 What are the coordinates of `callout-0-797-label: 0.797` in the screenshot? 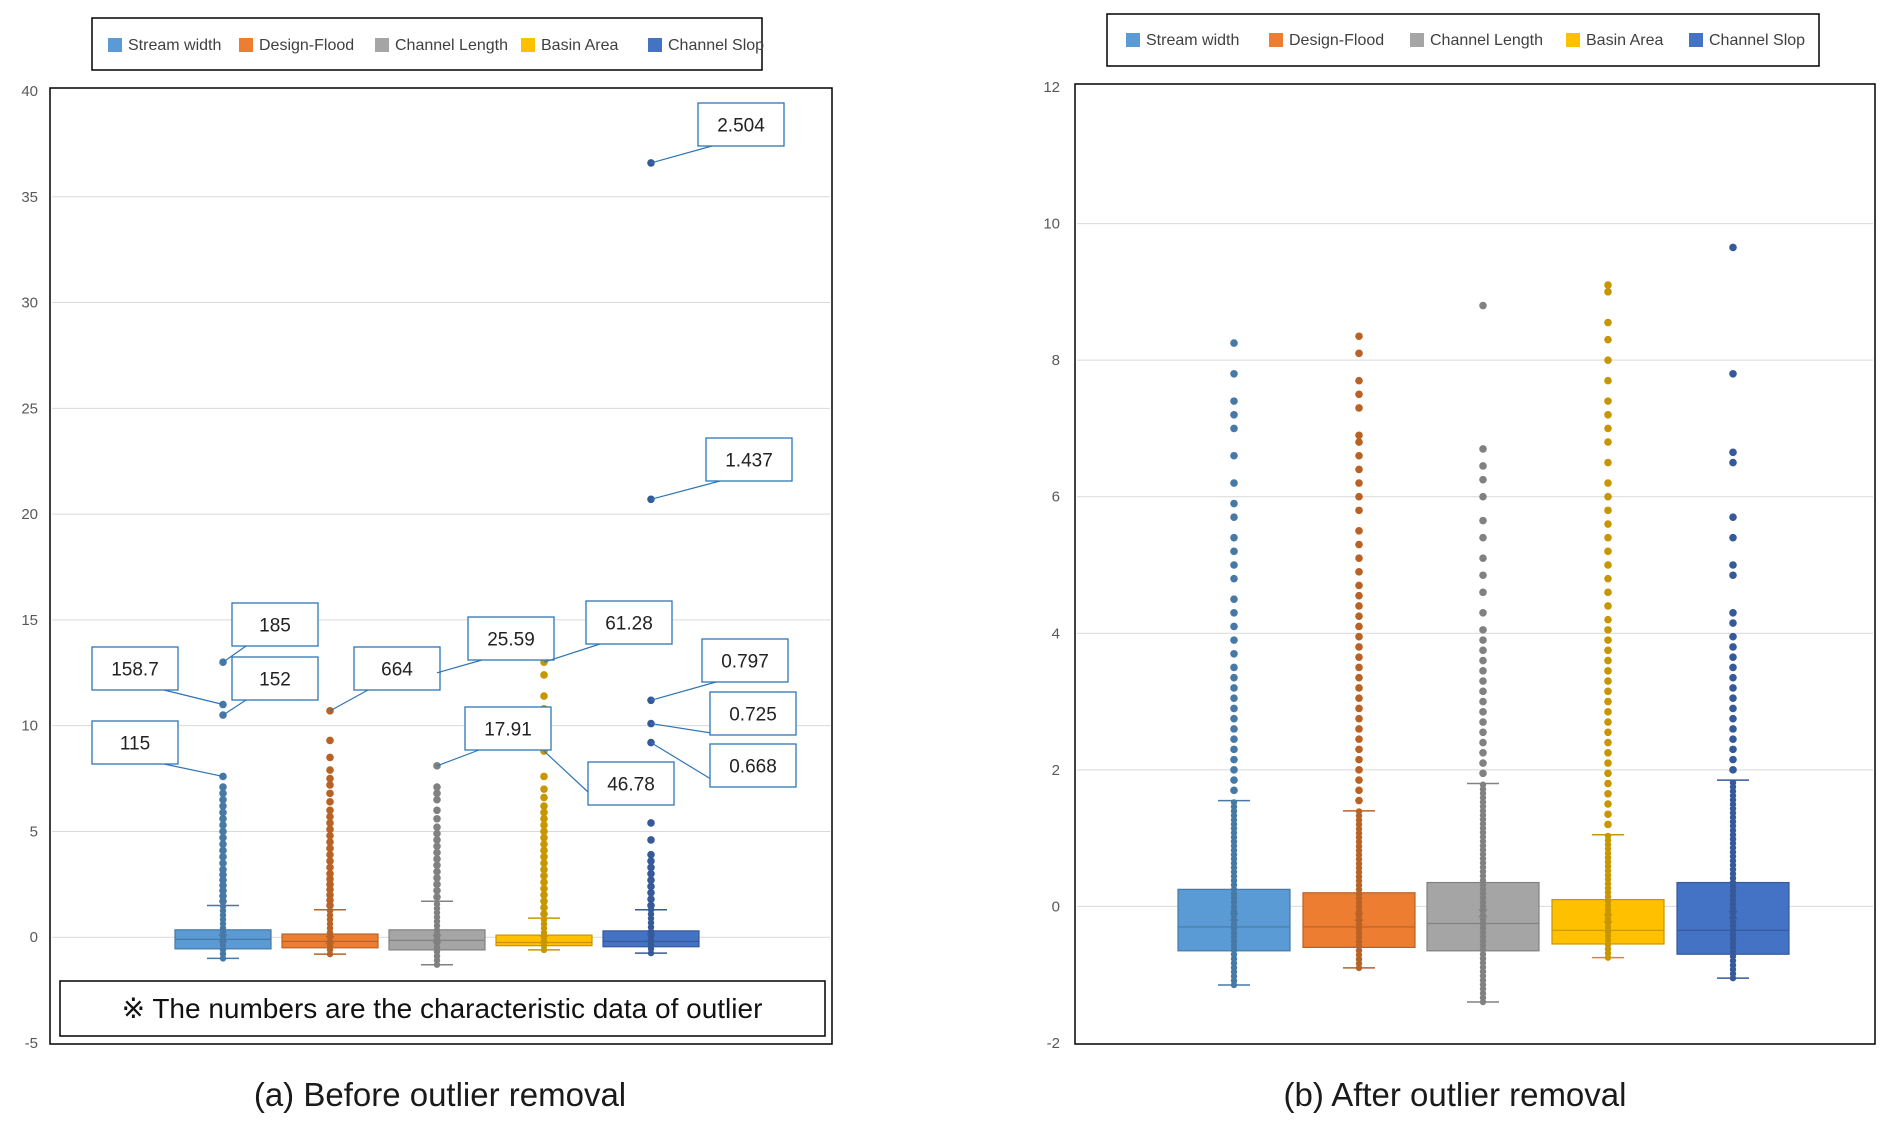 It's located at (745, 662).